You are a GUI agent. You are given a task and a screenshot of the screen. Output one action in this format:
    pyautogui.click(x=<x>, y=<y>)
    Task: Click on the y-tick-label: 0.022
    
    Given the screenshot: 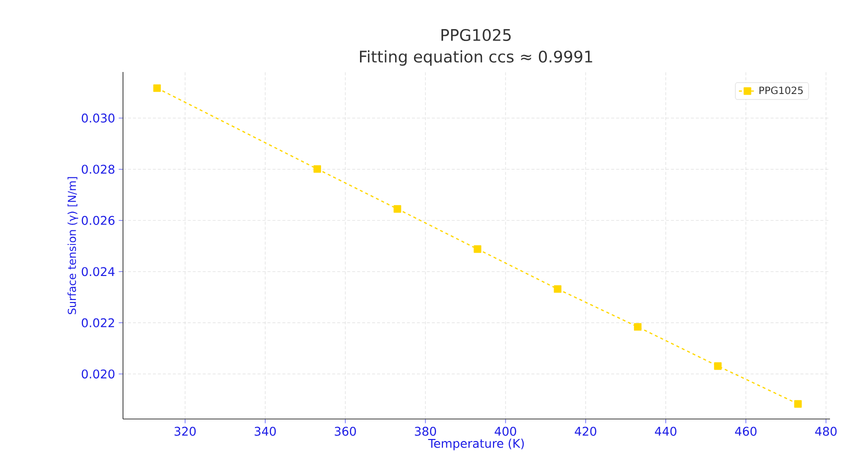 What is the action you would take?
    pyautogui.click(x=98, y=323)
    